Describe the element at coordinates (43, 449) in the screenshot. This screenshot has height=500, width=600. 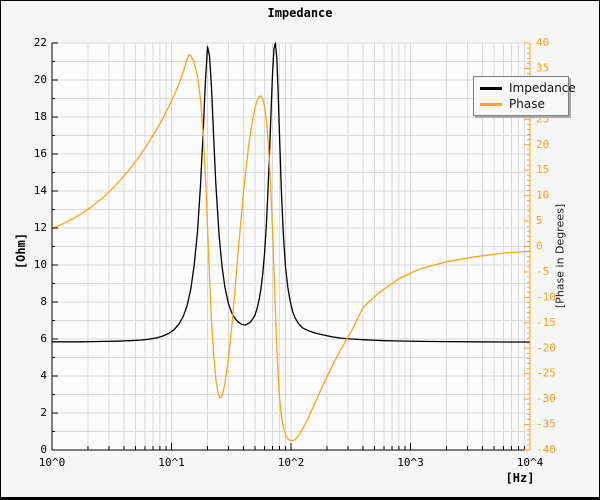
I see `left-tick-label: 0` at that location.